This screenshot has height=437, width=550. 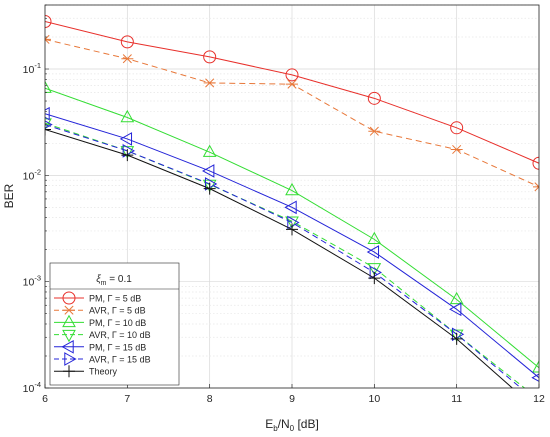 What do you see at coordinates (117, 323) in the screenshot?
I see `legend-label: PM, Γ = 10 dB` at bounding box center [117, 323].